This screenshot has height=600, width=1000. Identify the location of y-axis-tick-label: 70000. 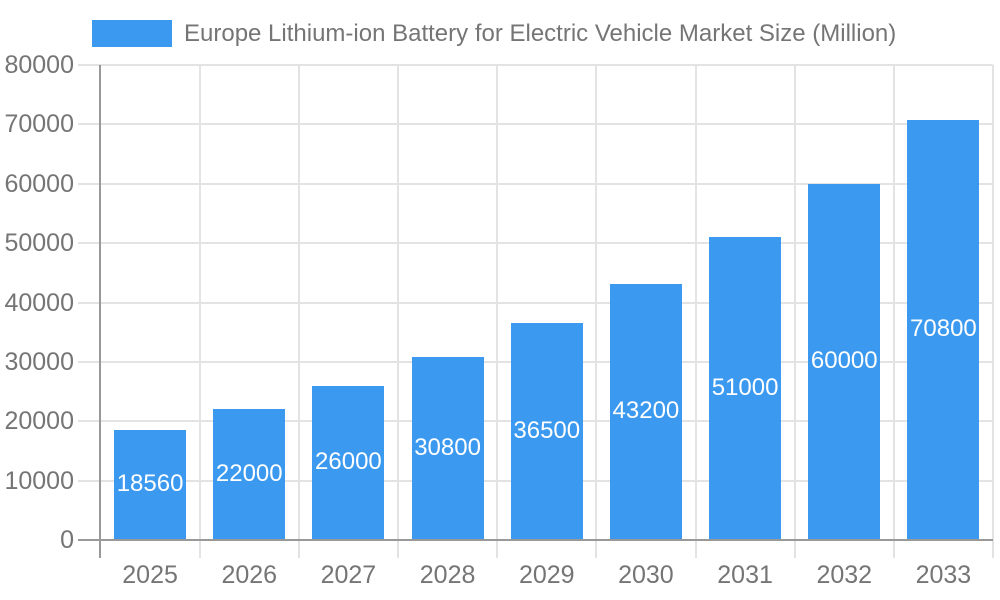
(39, 124).